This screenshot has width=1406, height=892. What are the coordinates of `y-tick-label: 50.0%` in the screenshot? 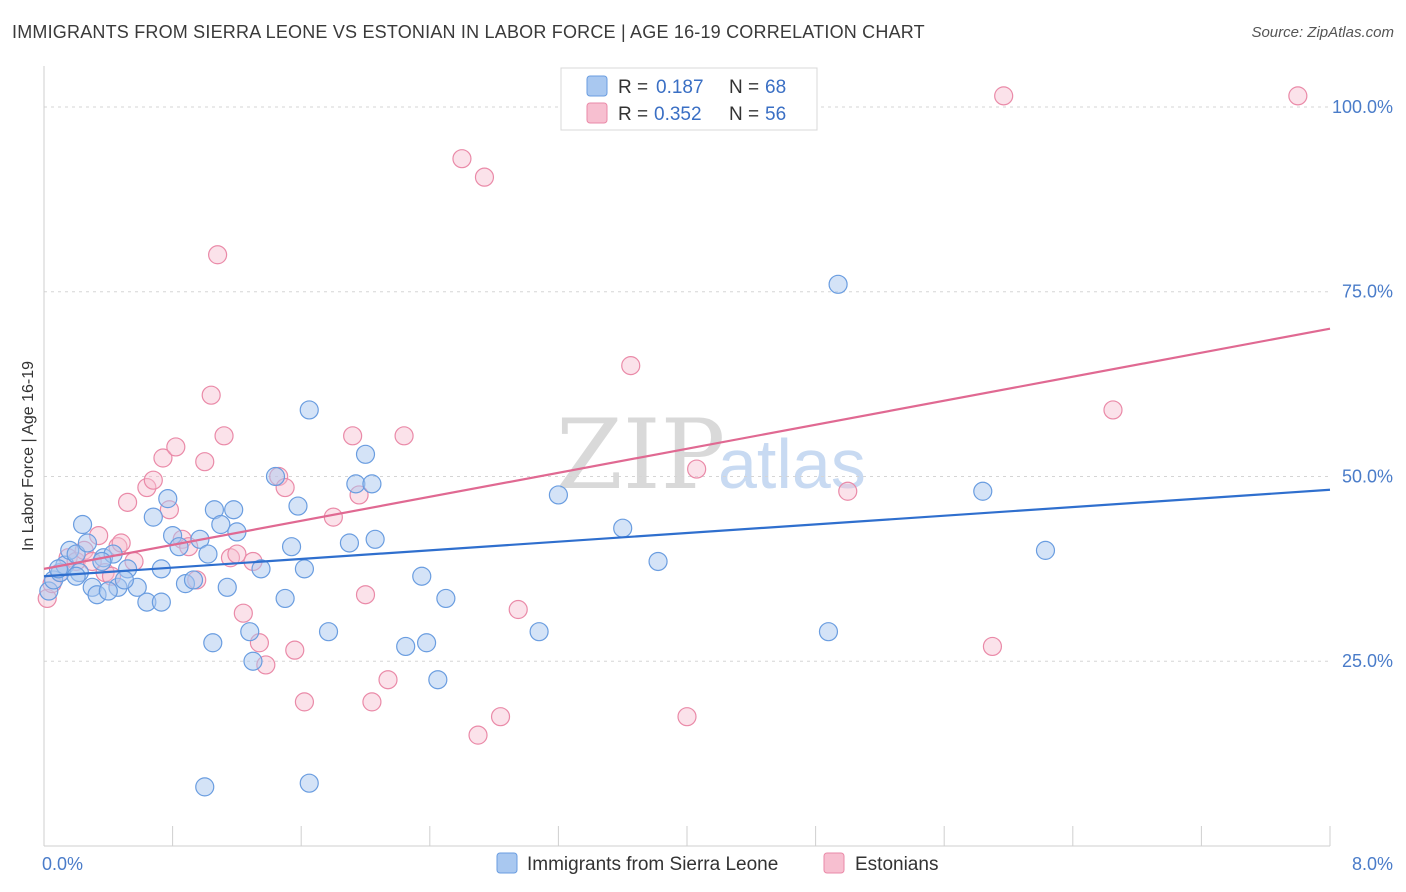 It's located at (1367, 476).